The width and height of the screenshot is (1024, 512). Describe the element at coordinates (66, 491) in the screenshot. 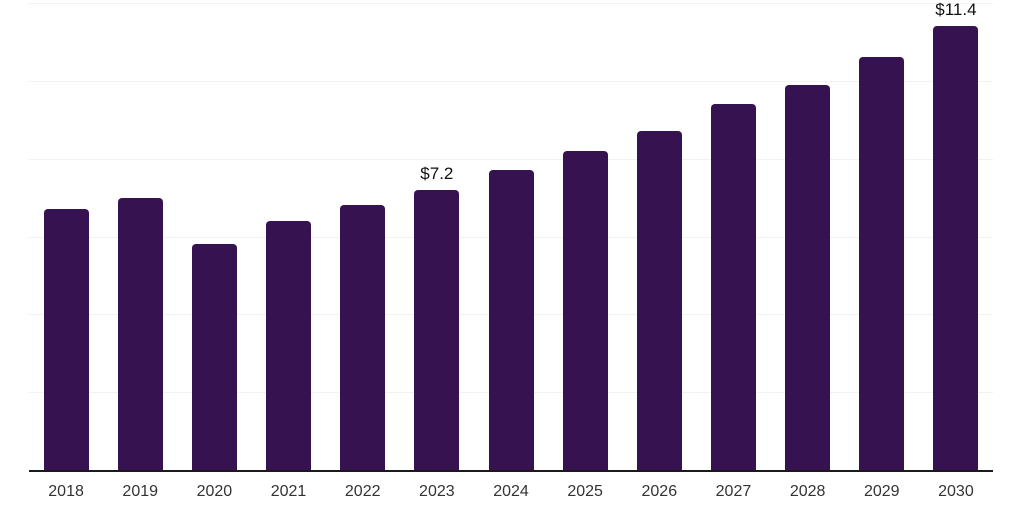

I see `x-tick-label-2018: 2018` at that location.